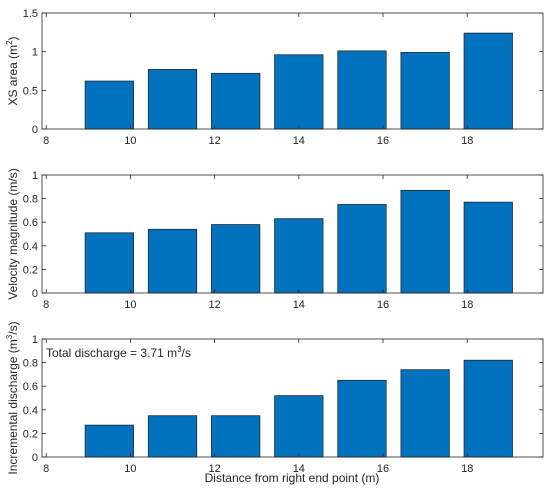  Describe the element at coordinates (292, 478) in the screenshot. I see `x-axis-label: Distance from right end point (m)` at that location.